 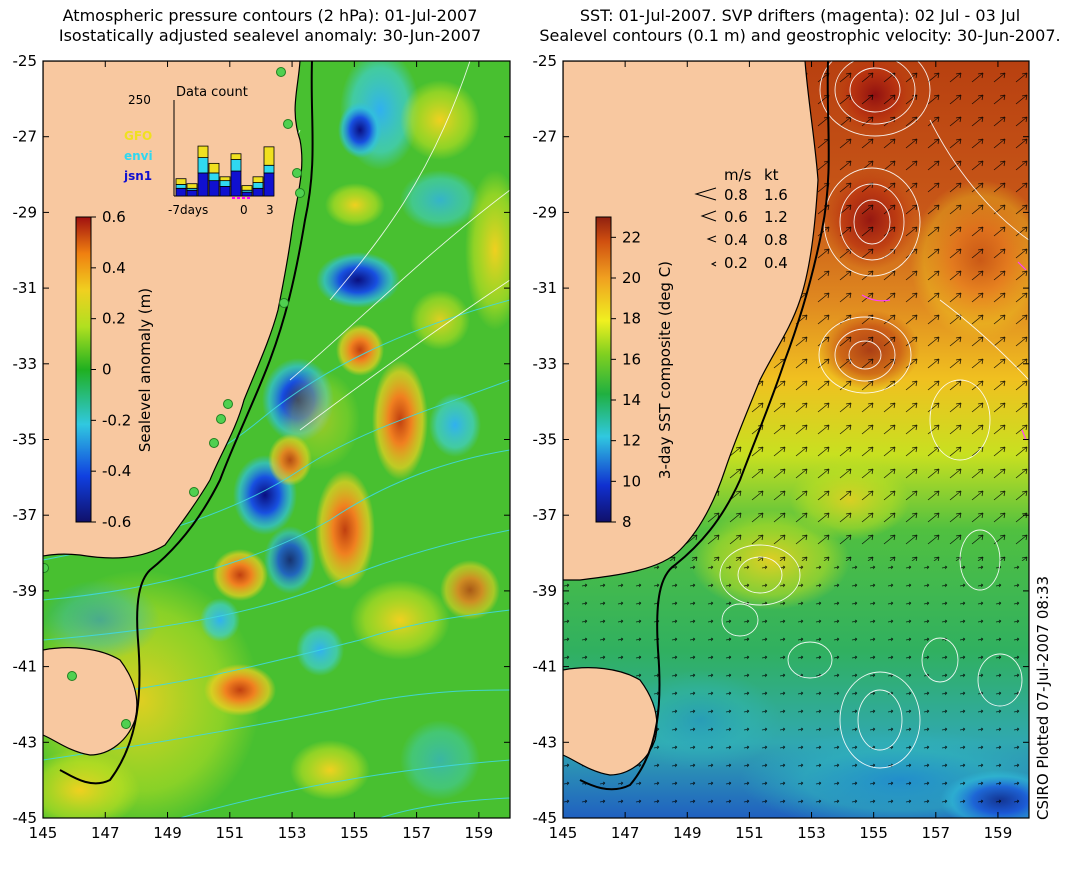 What do you see at coordinates (631, 278) in the screenshot?
I see `right-colorbar-tick-label: 20` at bounding box center [631, 278].